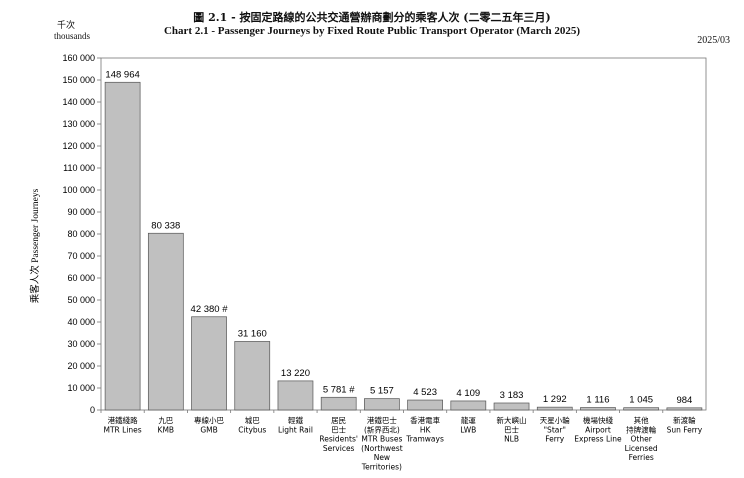  I want to click on y-tick-label: 110 000, so click(79, 168).